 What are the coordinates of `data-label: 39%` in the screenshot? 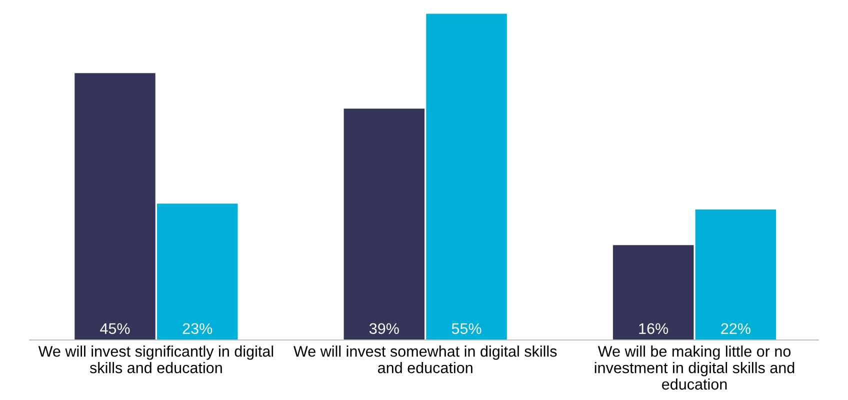 It's located at (384, 328).